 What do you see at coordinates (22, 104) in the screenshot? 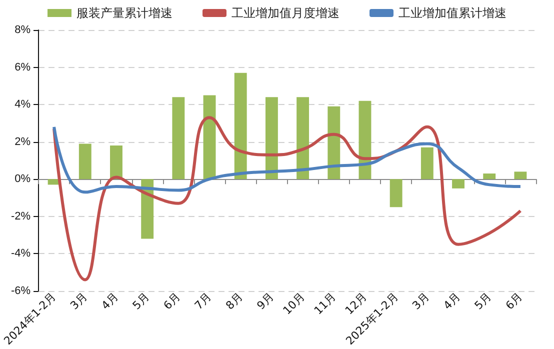
I see `y-tick-label: 4%` at bounding box center [22, 104].